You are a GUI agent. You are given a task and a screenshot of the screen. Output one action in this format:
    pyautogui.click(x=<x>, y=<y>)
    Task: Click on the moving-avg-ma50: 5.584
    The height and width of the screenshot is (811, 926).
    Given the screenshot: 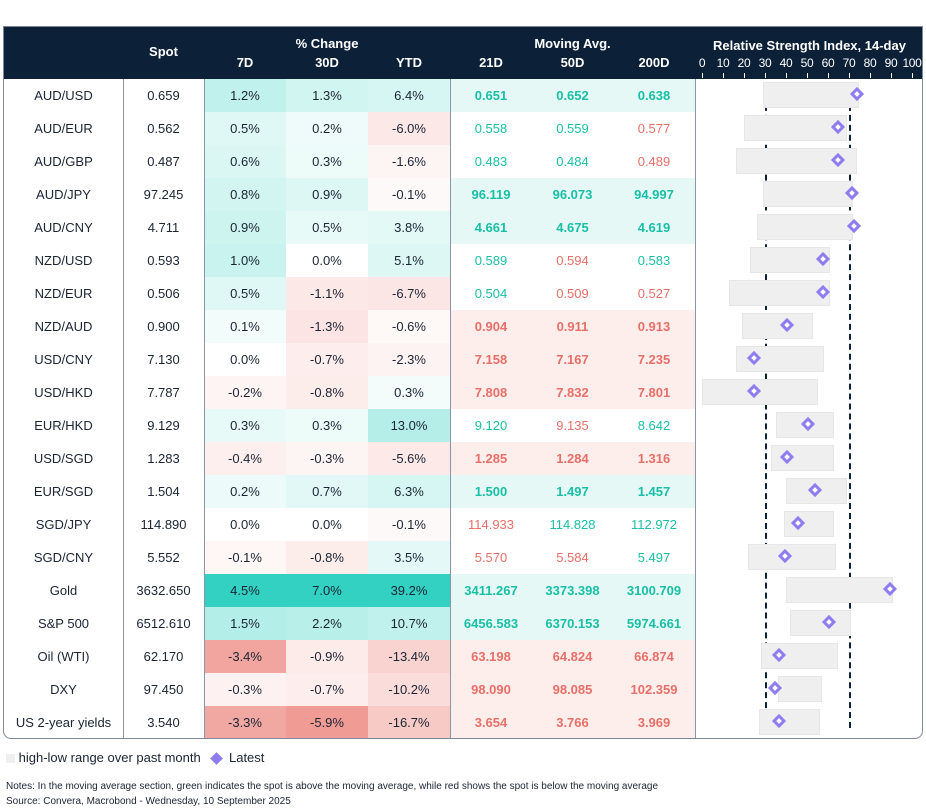 What is the action you would take?
    pyautogui.click(x=572, y=557)
    